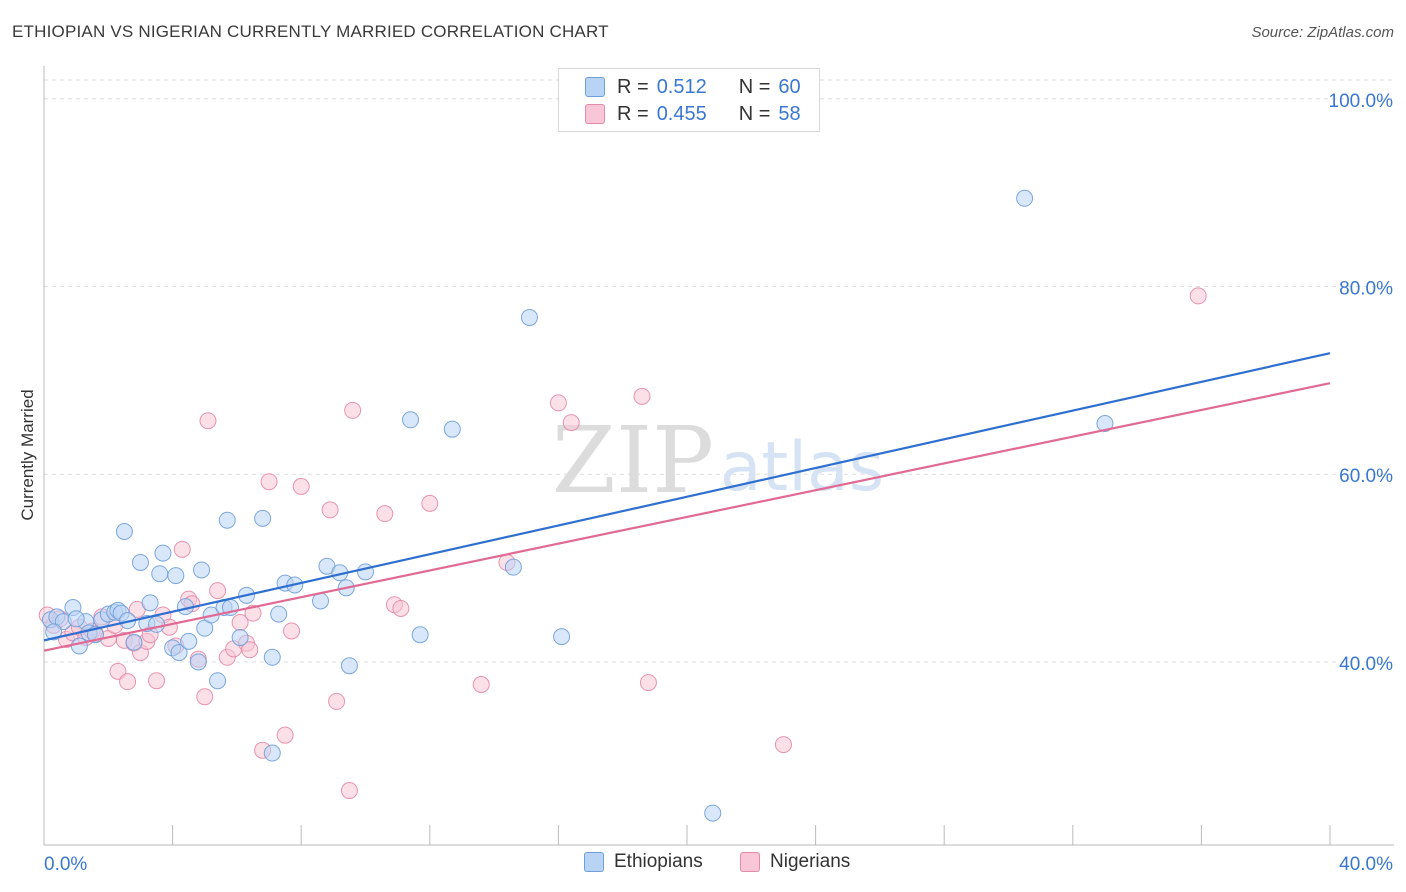 Image resolution: width=1406 pixels, height=892 pixels. What do you see at coordinates (1366, 664) in the screenshot?
I see `y-tick-label: 40.0%` at bounding box center [1366, 664].